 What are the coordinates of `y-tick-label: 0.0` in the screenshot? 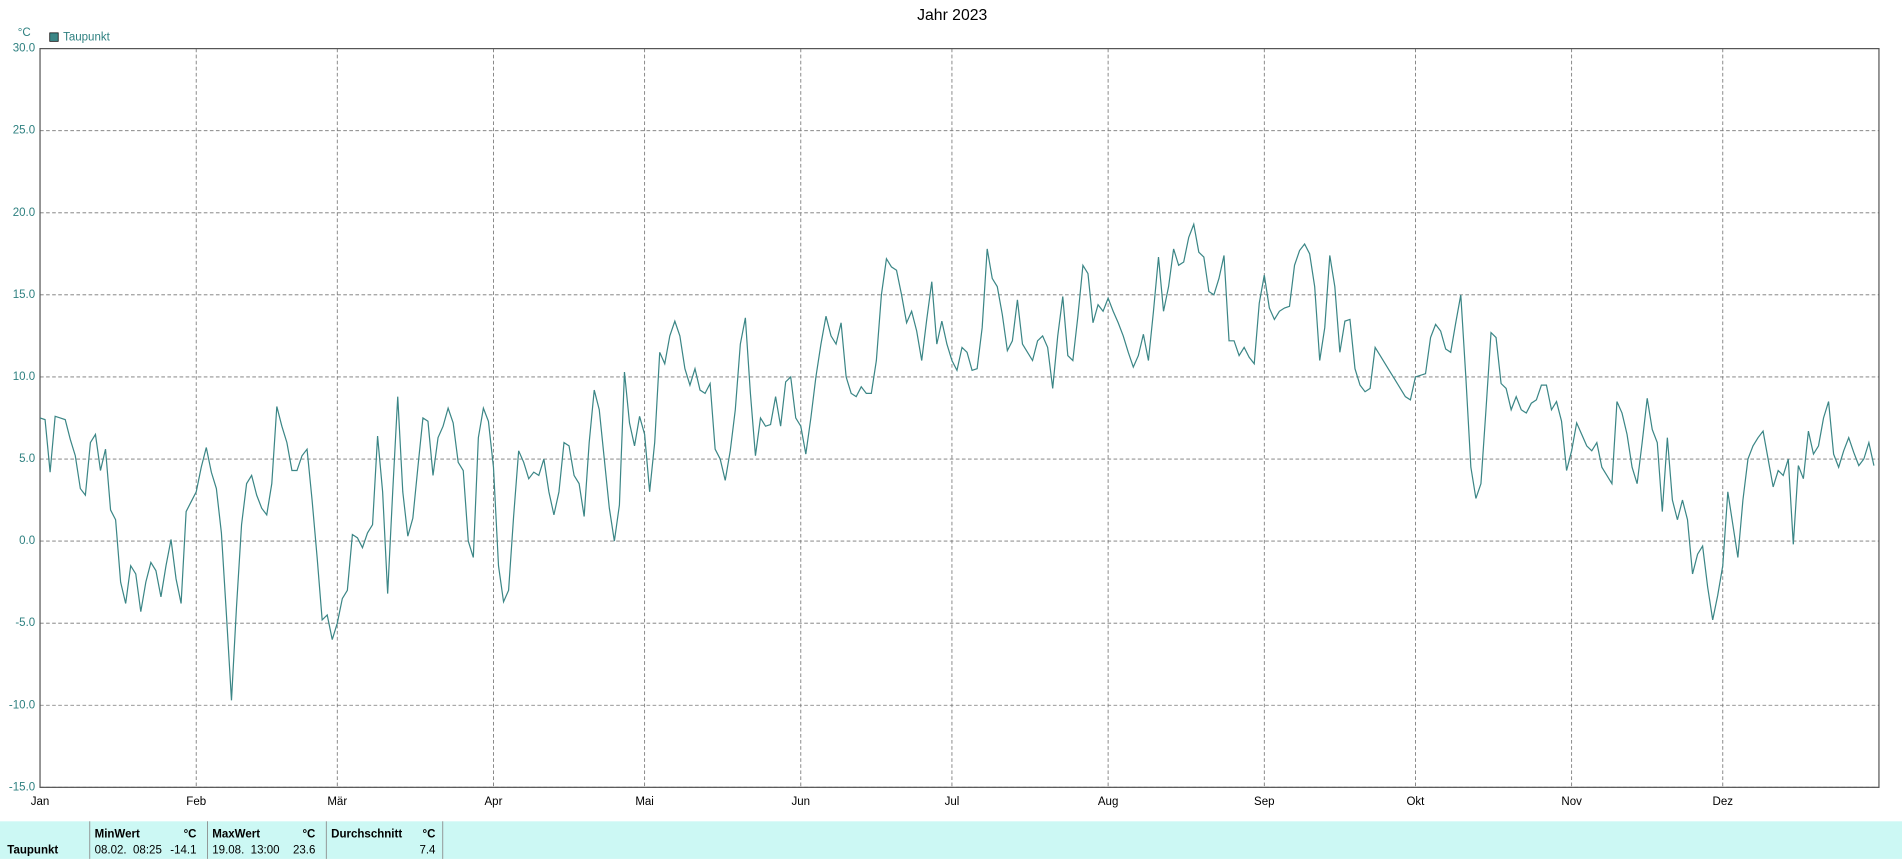 It's located at (27, 541).